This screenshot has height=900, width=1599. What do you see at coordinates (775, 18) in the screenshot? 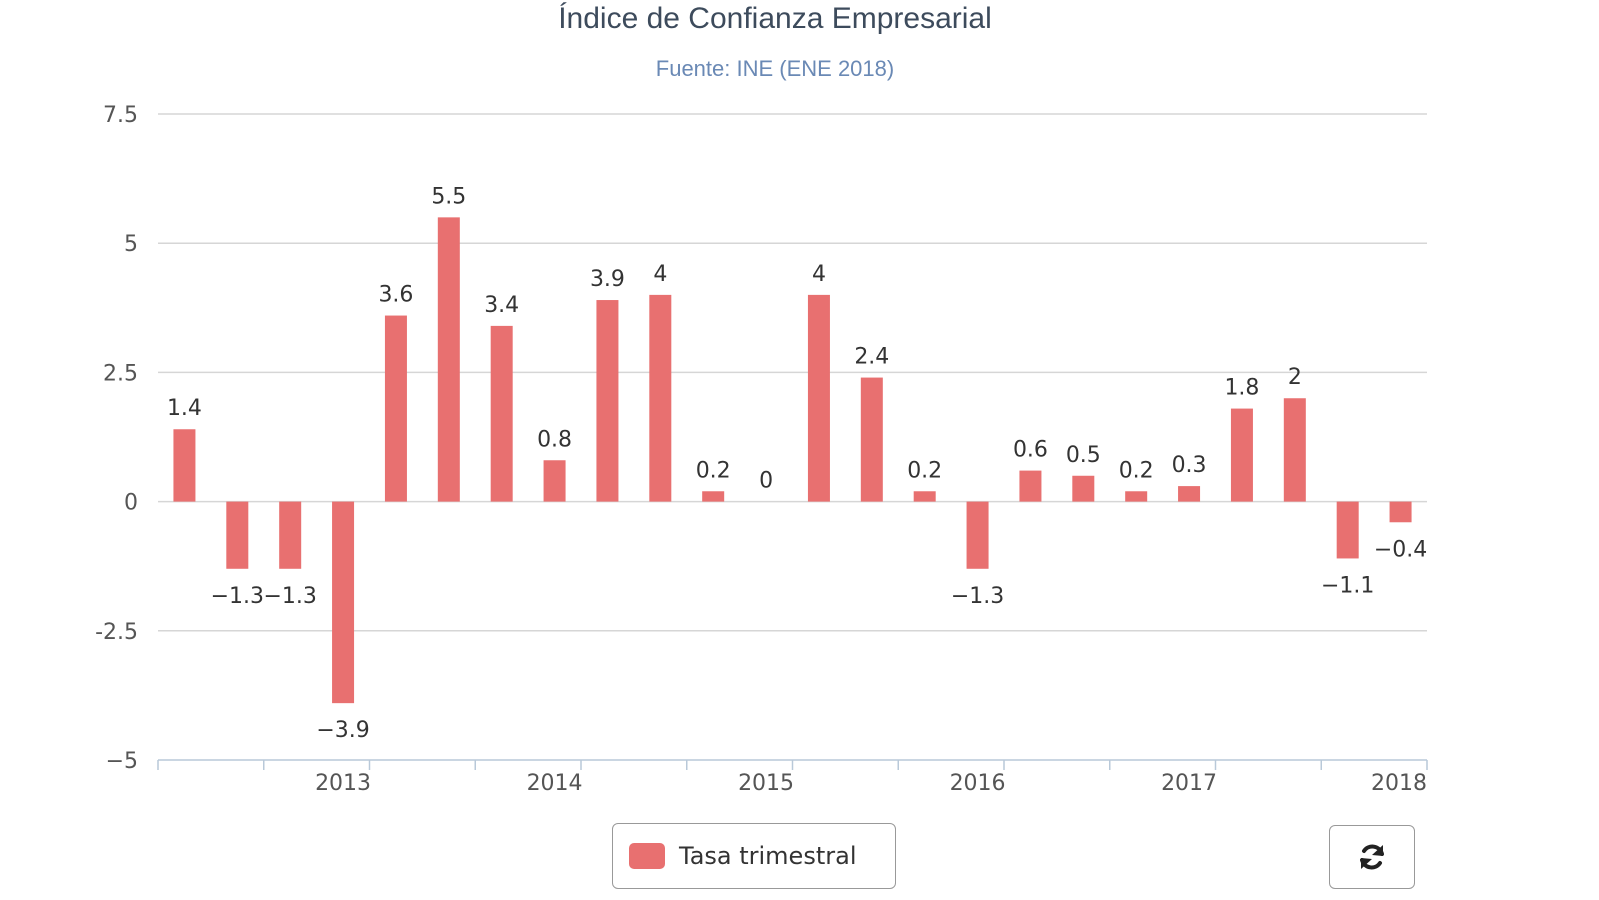
I see `chart-title: Índice de Confianza Empresarial` at bounding box center [775, 18].